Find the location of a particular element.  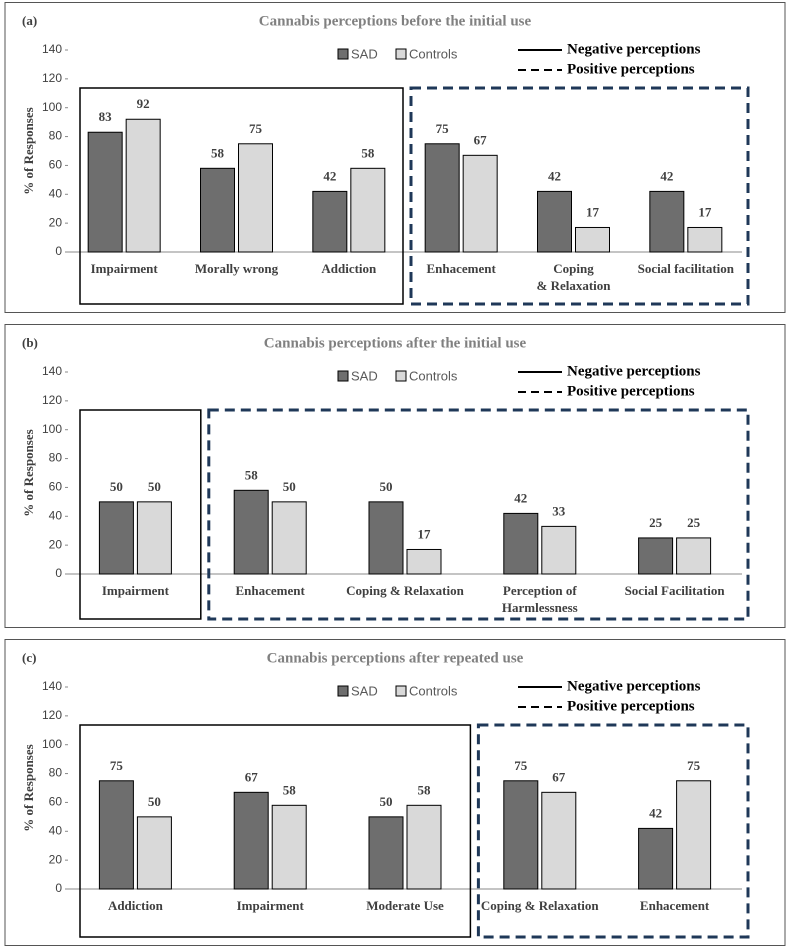

chart-title: Cannabis perceptions after repeated use is located at coordinates (395, 658).